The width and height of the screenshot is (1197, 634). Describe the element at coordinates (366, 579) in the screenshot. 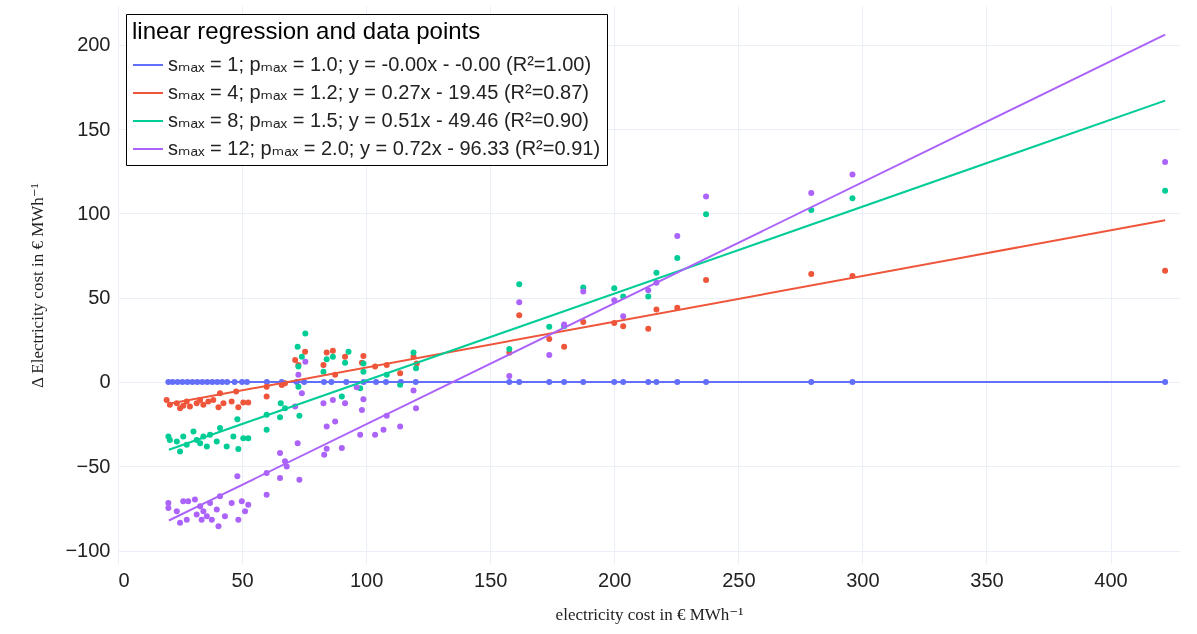

I see `x-tick-label: 100` at that location.